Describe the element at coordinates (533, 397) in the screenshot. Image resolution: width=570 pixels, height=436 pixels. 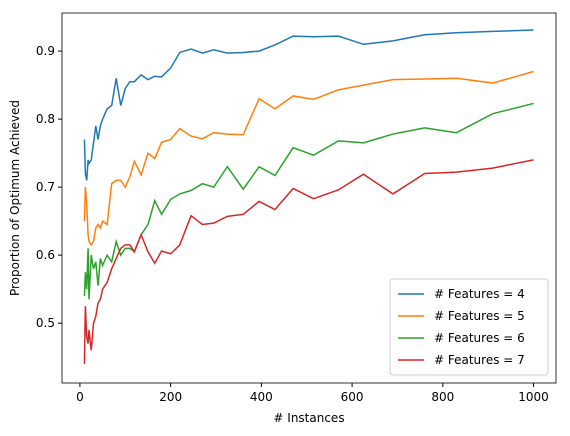
I see `x-tick-label: 1000` at that location.